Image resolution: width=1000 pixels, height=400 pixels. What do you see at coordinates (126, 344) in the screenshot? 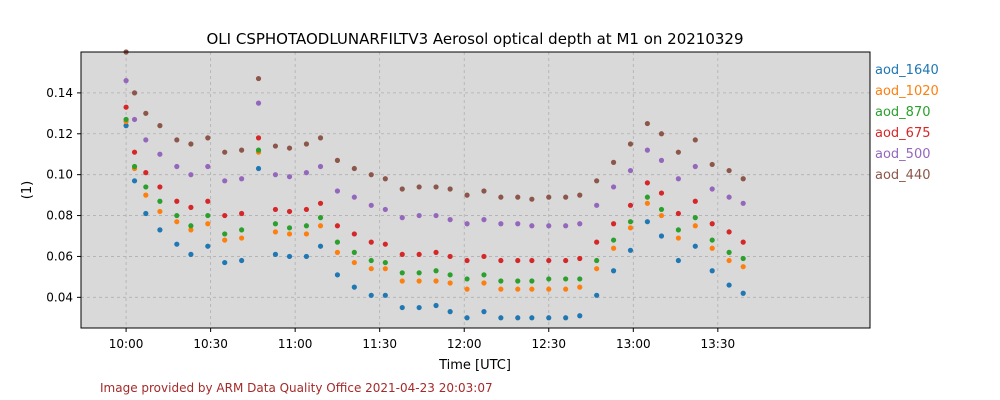
I see `x-tick-label: 10:00` at bounding box center [126, 344].